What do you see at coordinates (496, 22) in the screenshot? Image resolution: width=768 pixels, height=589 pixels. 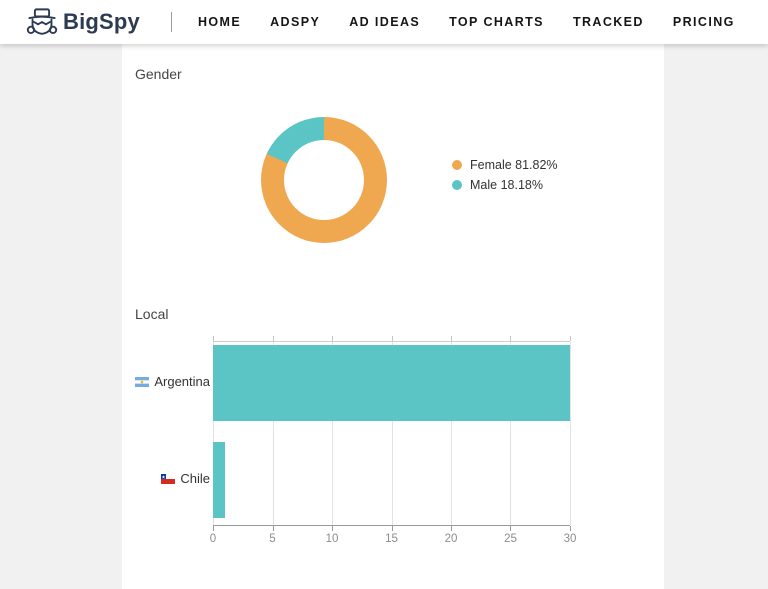 I see `nav-item-top-charts: TOP CHARTS` at bounding box center [496, 22].